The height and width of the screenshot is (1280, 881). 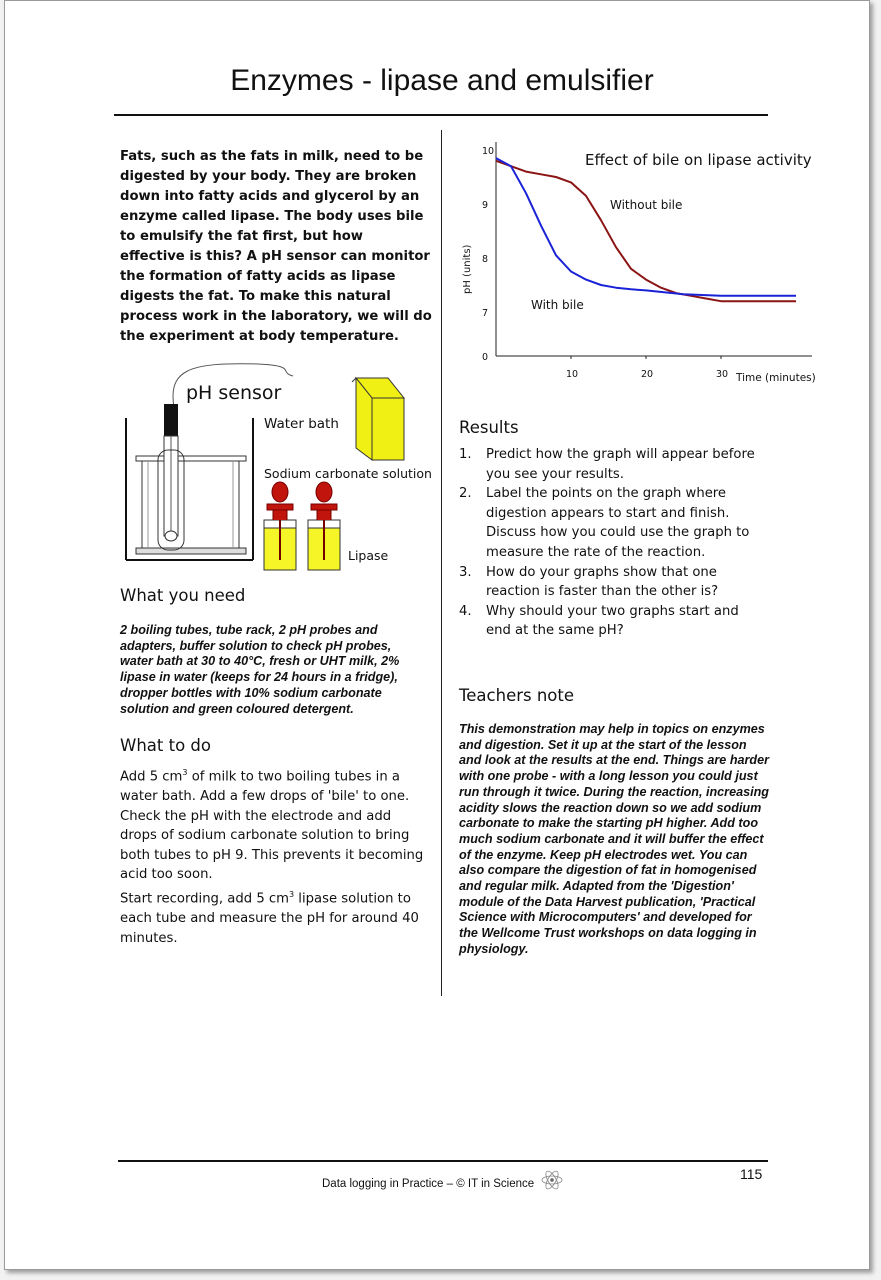 What do you see at coordinates (189, 489) in the screenshot?
I see `water-bath-icon` at bounding box center [189, 489].